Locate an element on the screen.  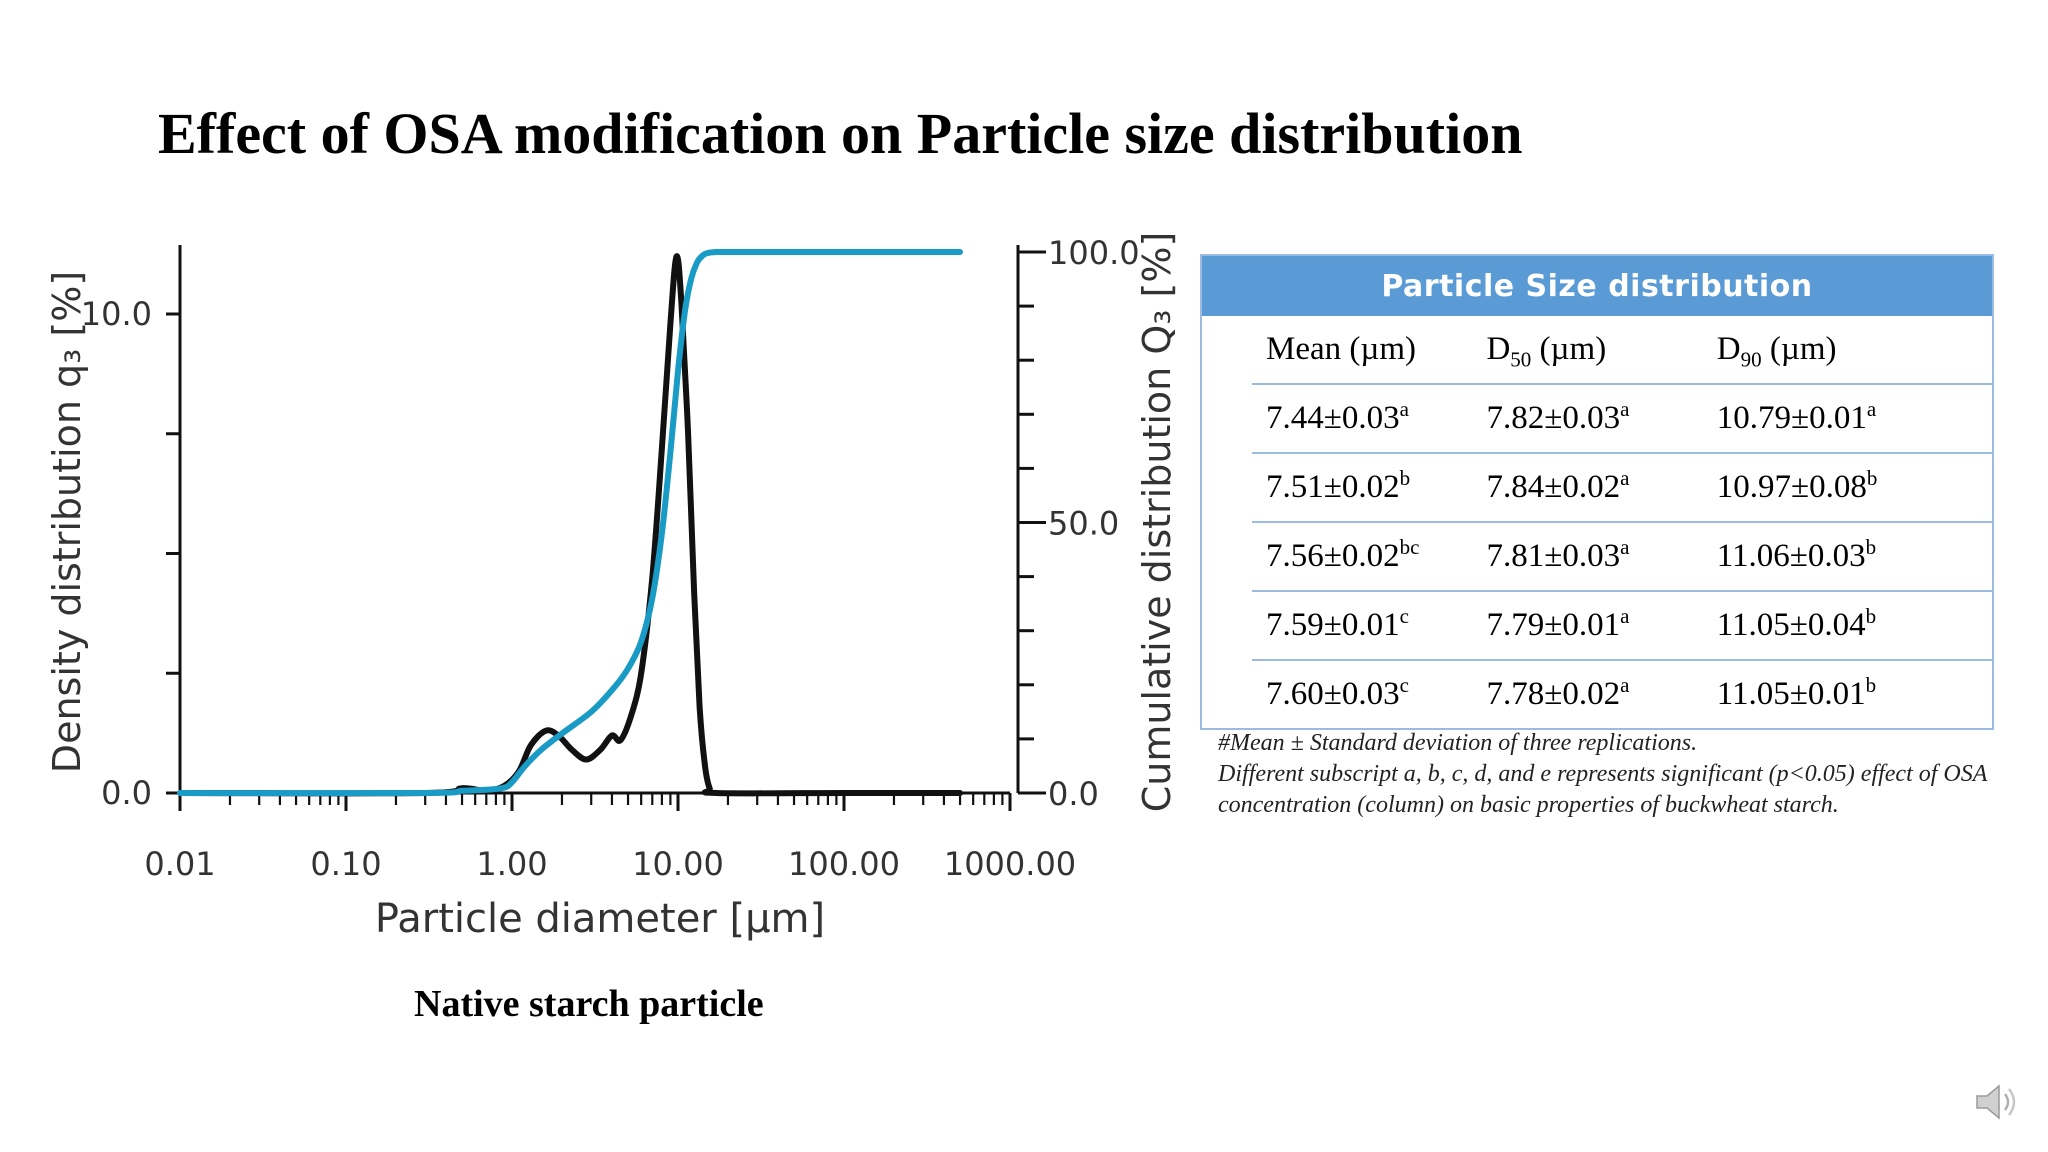
table-cell: 11.06±0.03b is located at coordinates (1796, 555).